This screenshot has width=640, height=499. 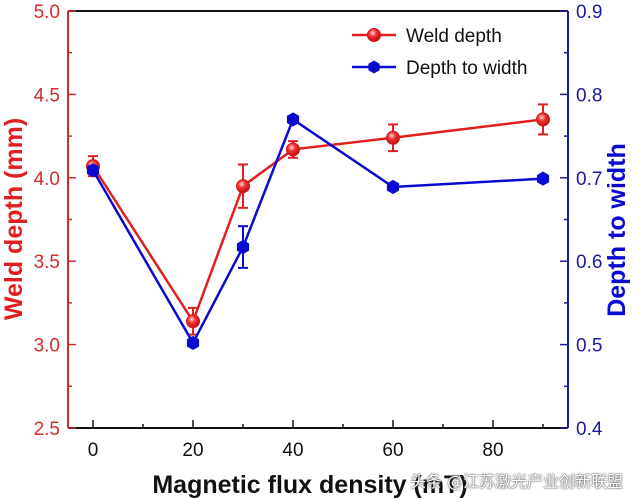 I want to click on x-tick-label: 60, so click(x=392, y=450).